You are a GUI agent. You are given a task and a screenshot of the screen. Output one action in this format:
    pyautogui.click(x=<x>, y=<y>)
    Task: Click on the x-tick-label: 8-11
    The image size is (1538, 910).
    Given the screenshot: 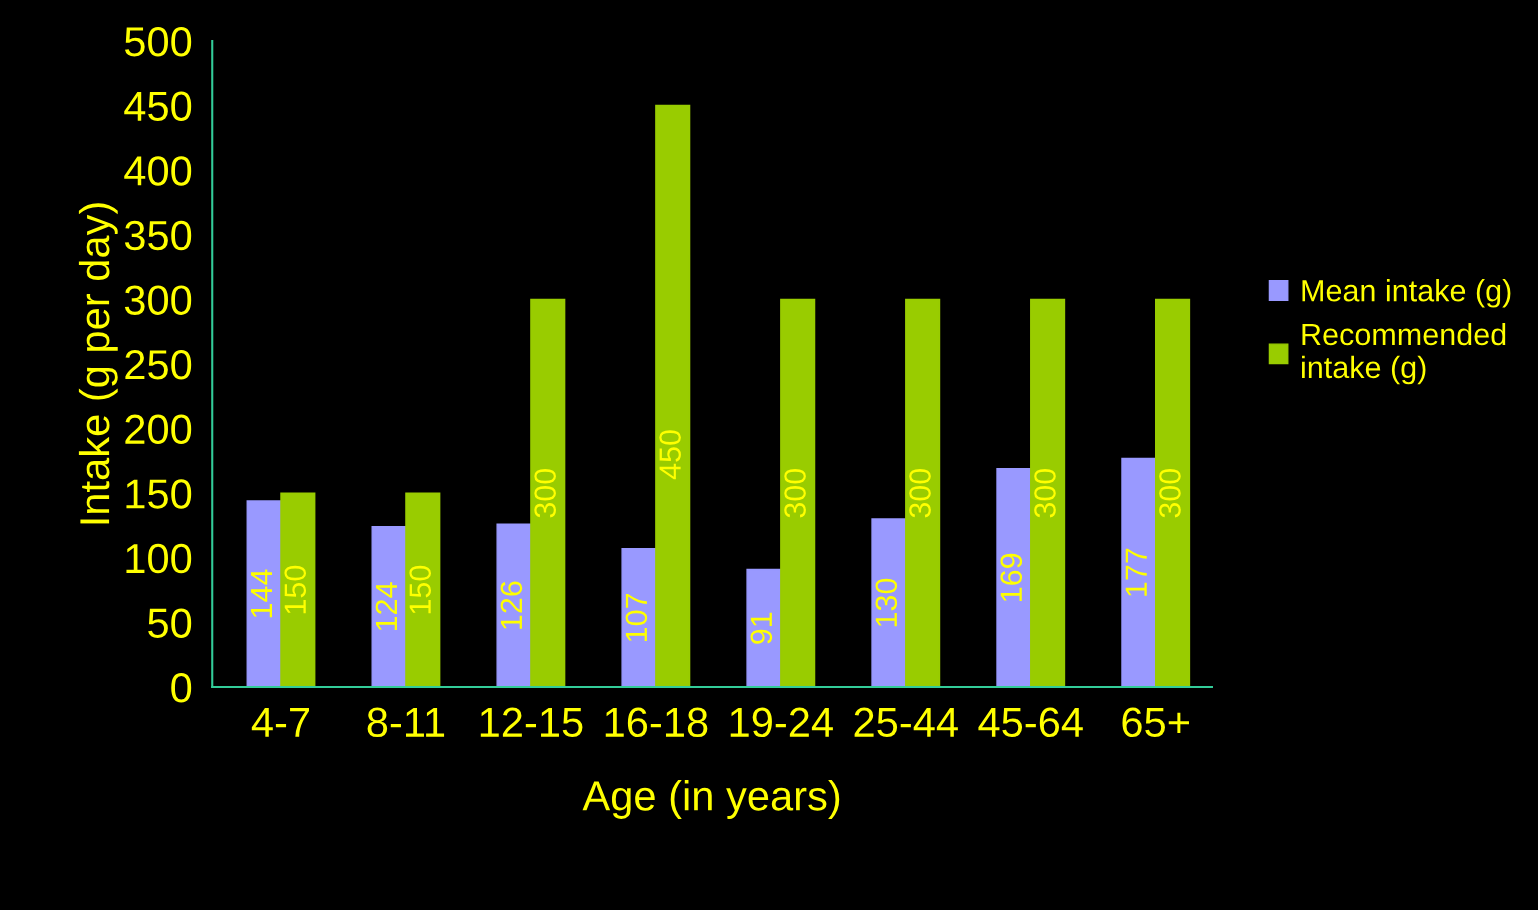 What is the action you would take?
    pyautogui.click(x=406, y=722)
    